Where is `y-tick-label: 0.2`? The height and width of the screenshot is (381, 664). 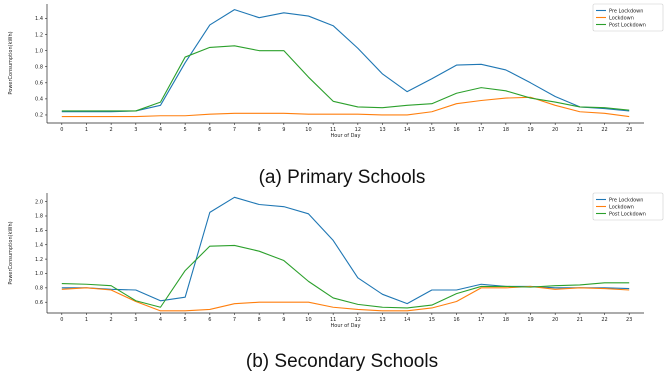 y-tick-label: 0.2 is located at coordinates (39, 116).